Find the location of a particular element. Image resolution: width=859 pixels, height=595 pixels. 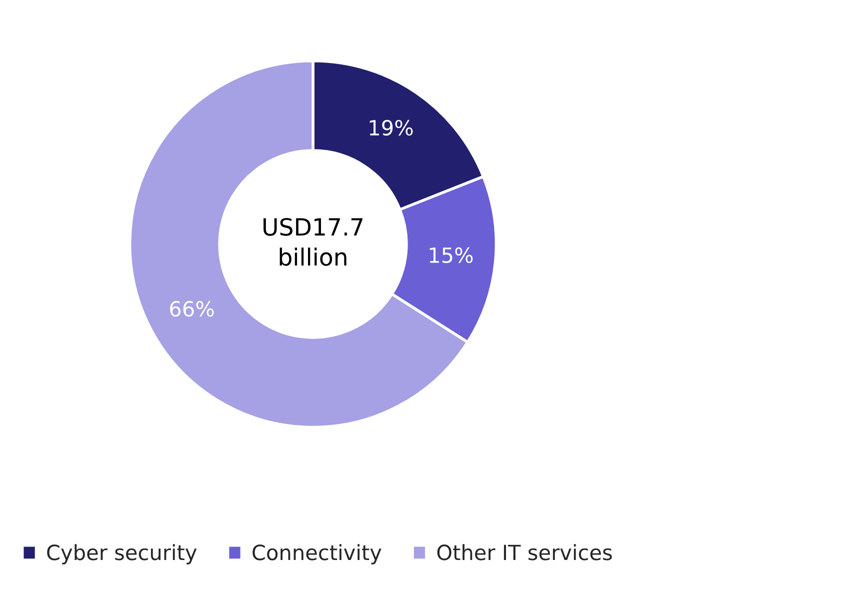

legend-label: Connectivity is located at coordinates (317, 554).